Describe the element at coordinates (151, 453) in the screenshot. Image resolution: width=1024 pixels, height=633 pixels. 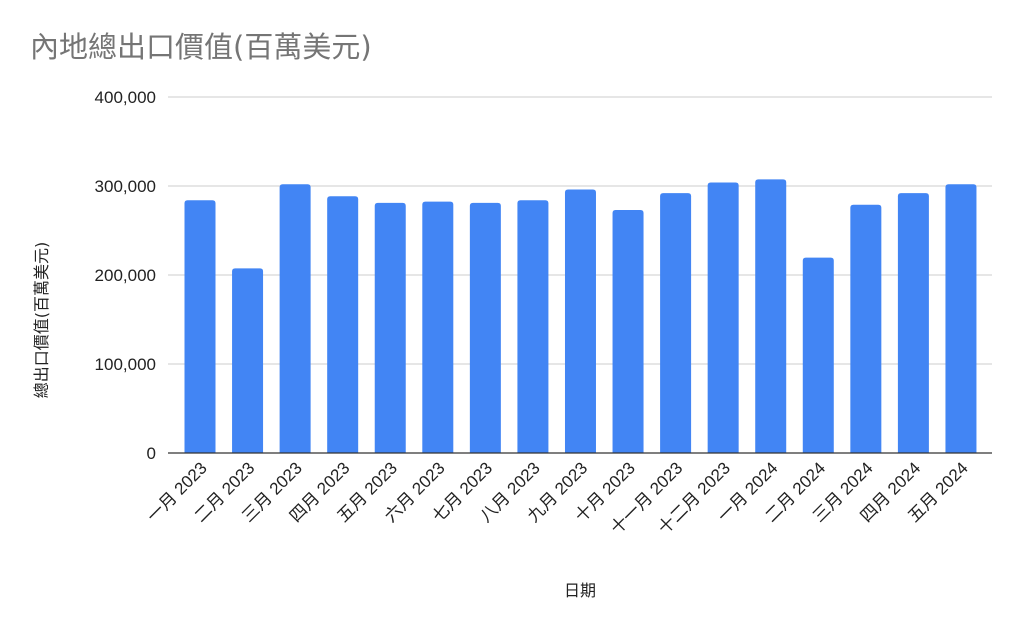
I see `y-tick-label: 0` at that location.